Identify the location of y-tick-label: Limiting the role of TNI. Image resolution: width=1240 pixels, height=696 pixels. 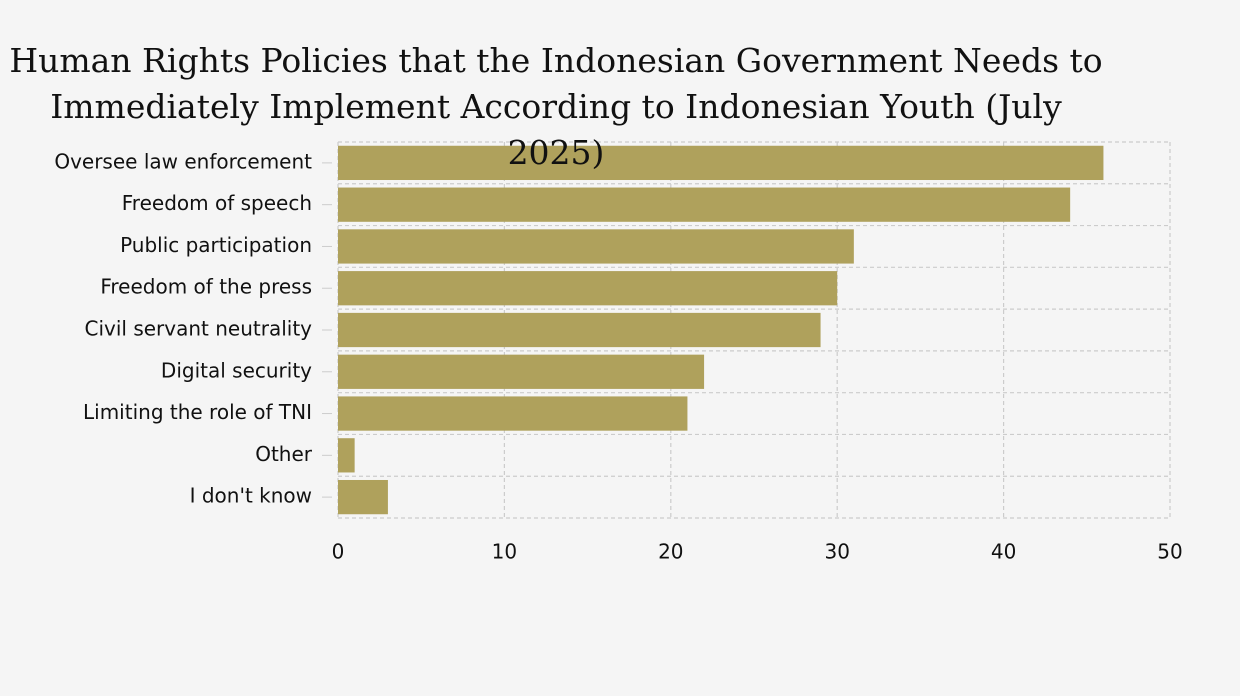
(197, 412).